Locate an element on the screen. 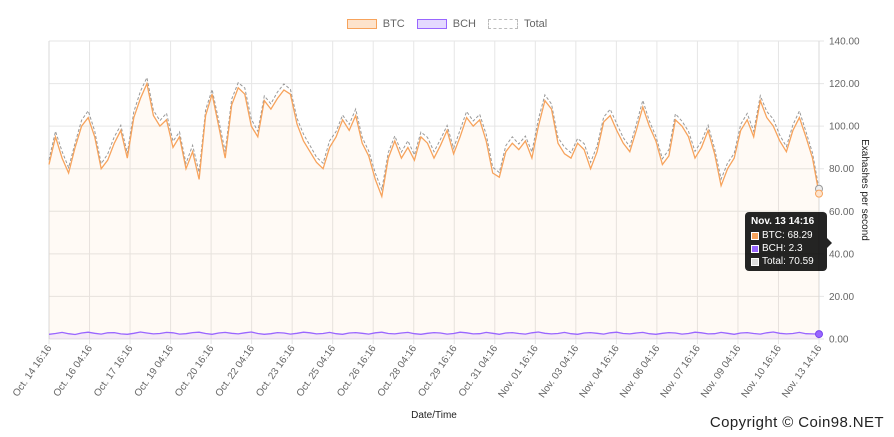 Image resolution: width=894 pixels, height=437 pixels. bch-hover-point is located at coordinates (819, 334).